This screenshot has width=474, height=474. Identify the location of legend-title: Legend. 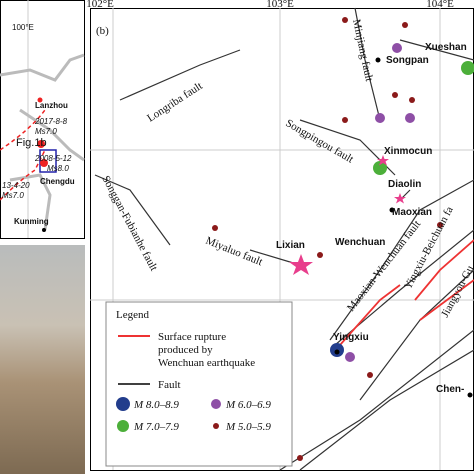
(132, 315).